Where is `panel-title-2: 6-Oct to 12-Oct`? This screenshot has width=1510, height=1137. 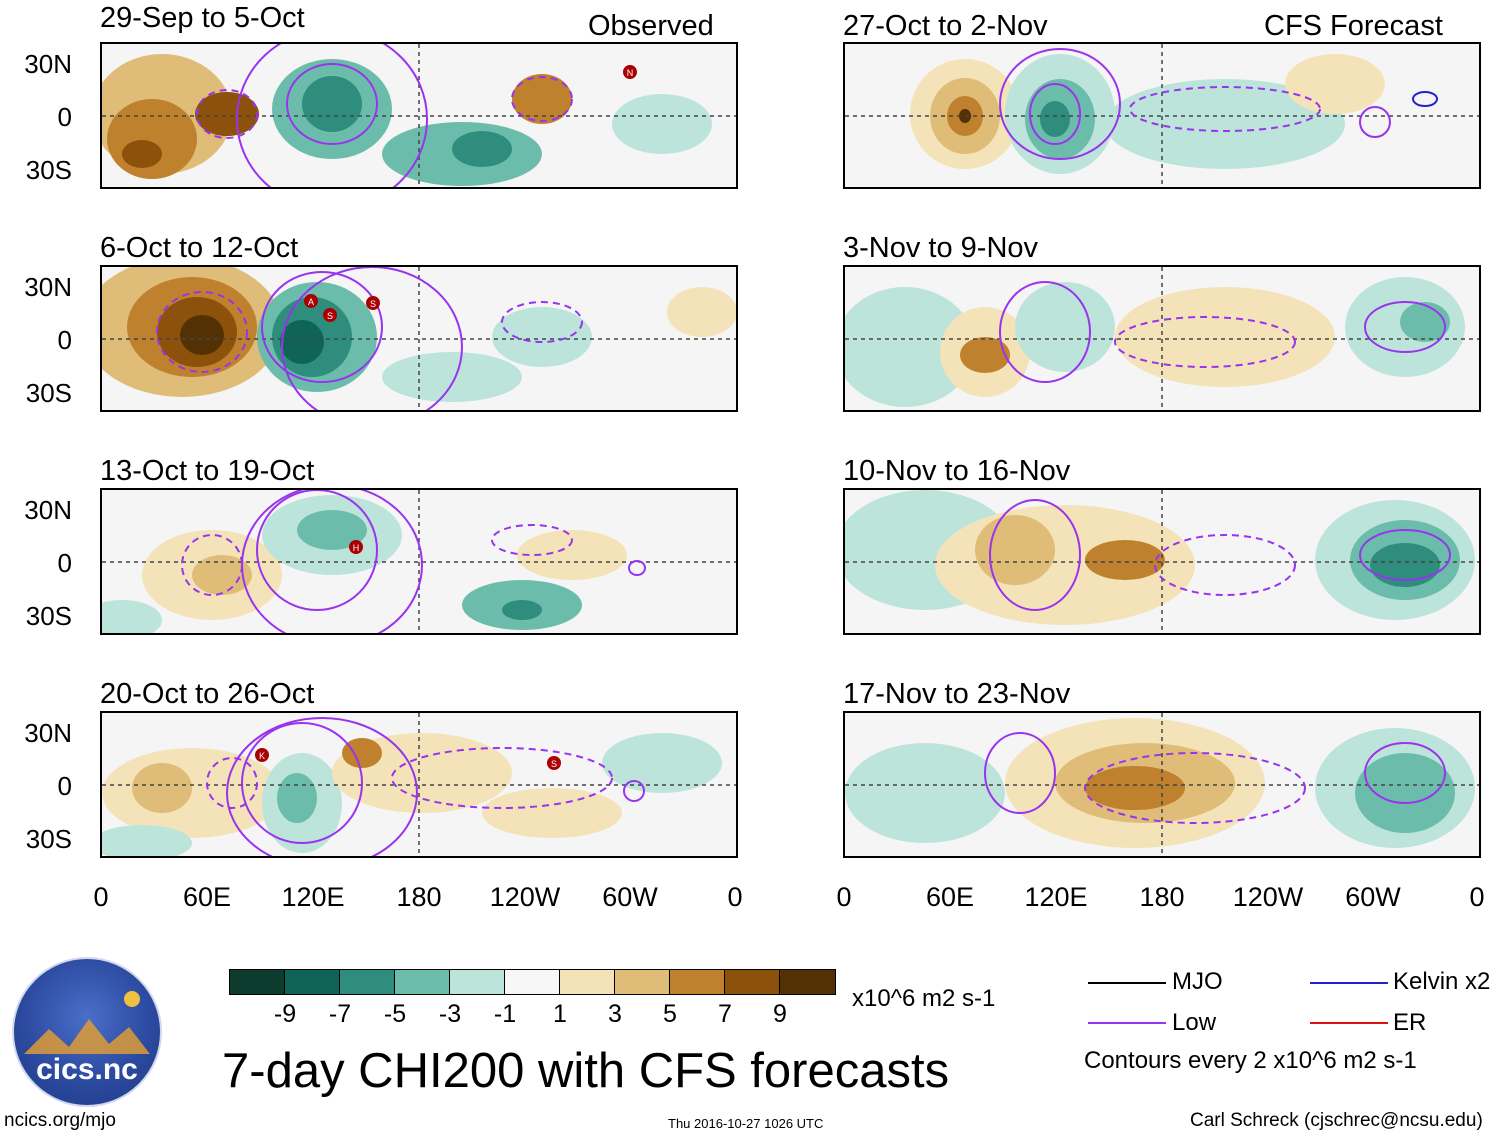
panel-title-2: 6-Oct to 12-Oct is located at coordinates (199, 248).